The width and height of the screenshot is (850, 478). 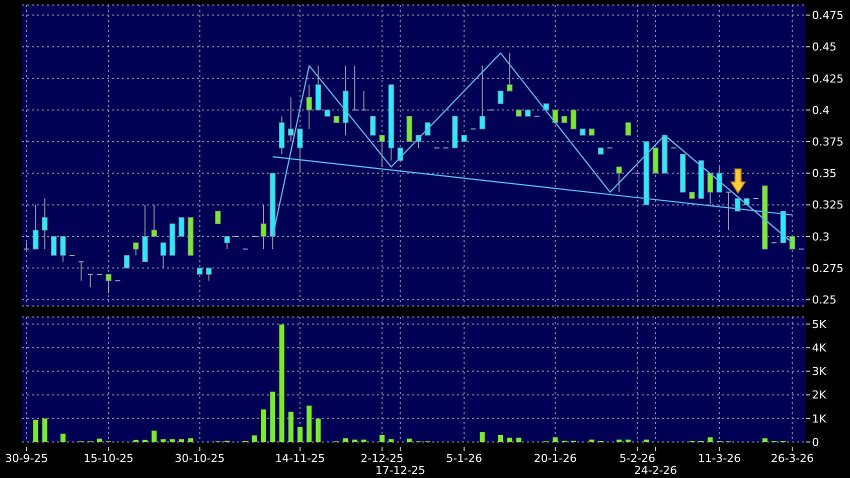 I want to click on x-tick-label: 11-3-26, so click(x=719, y=458).